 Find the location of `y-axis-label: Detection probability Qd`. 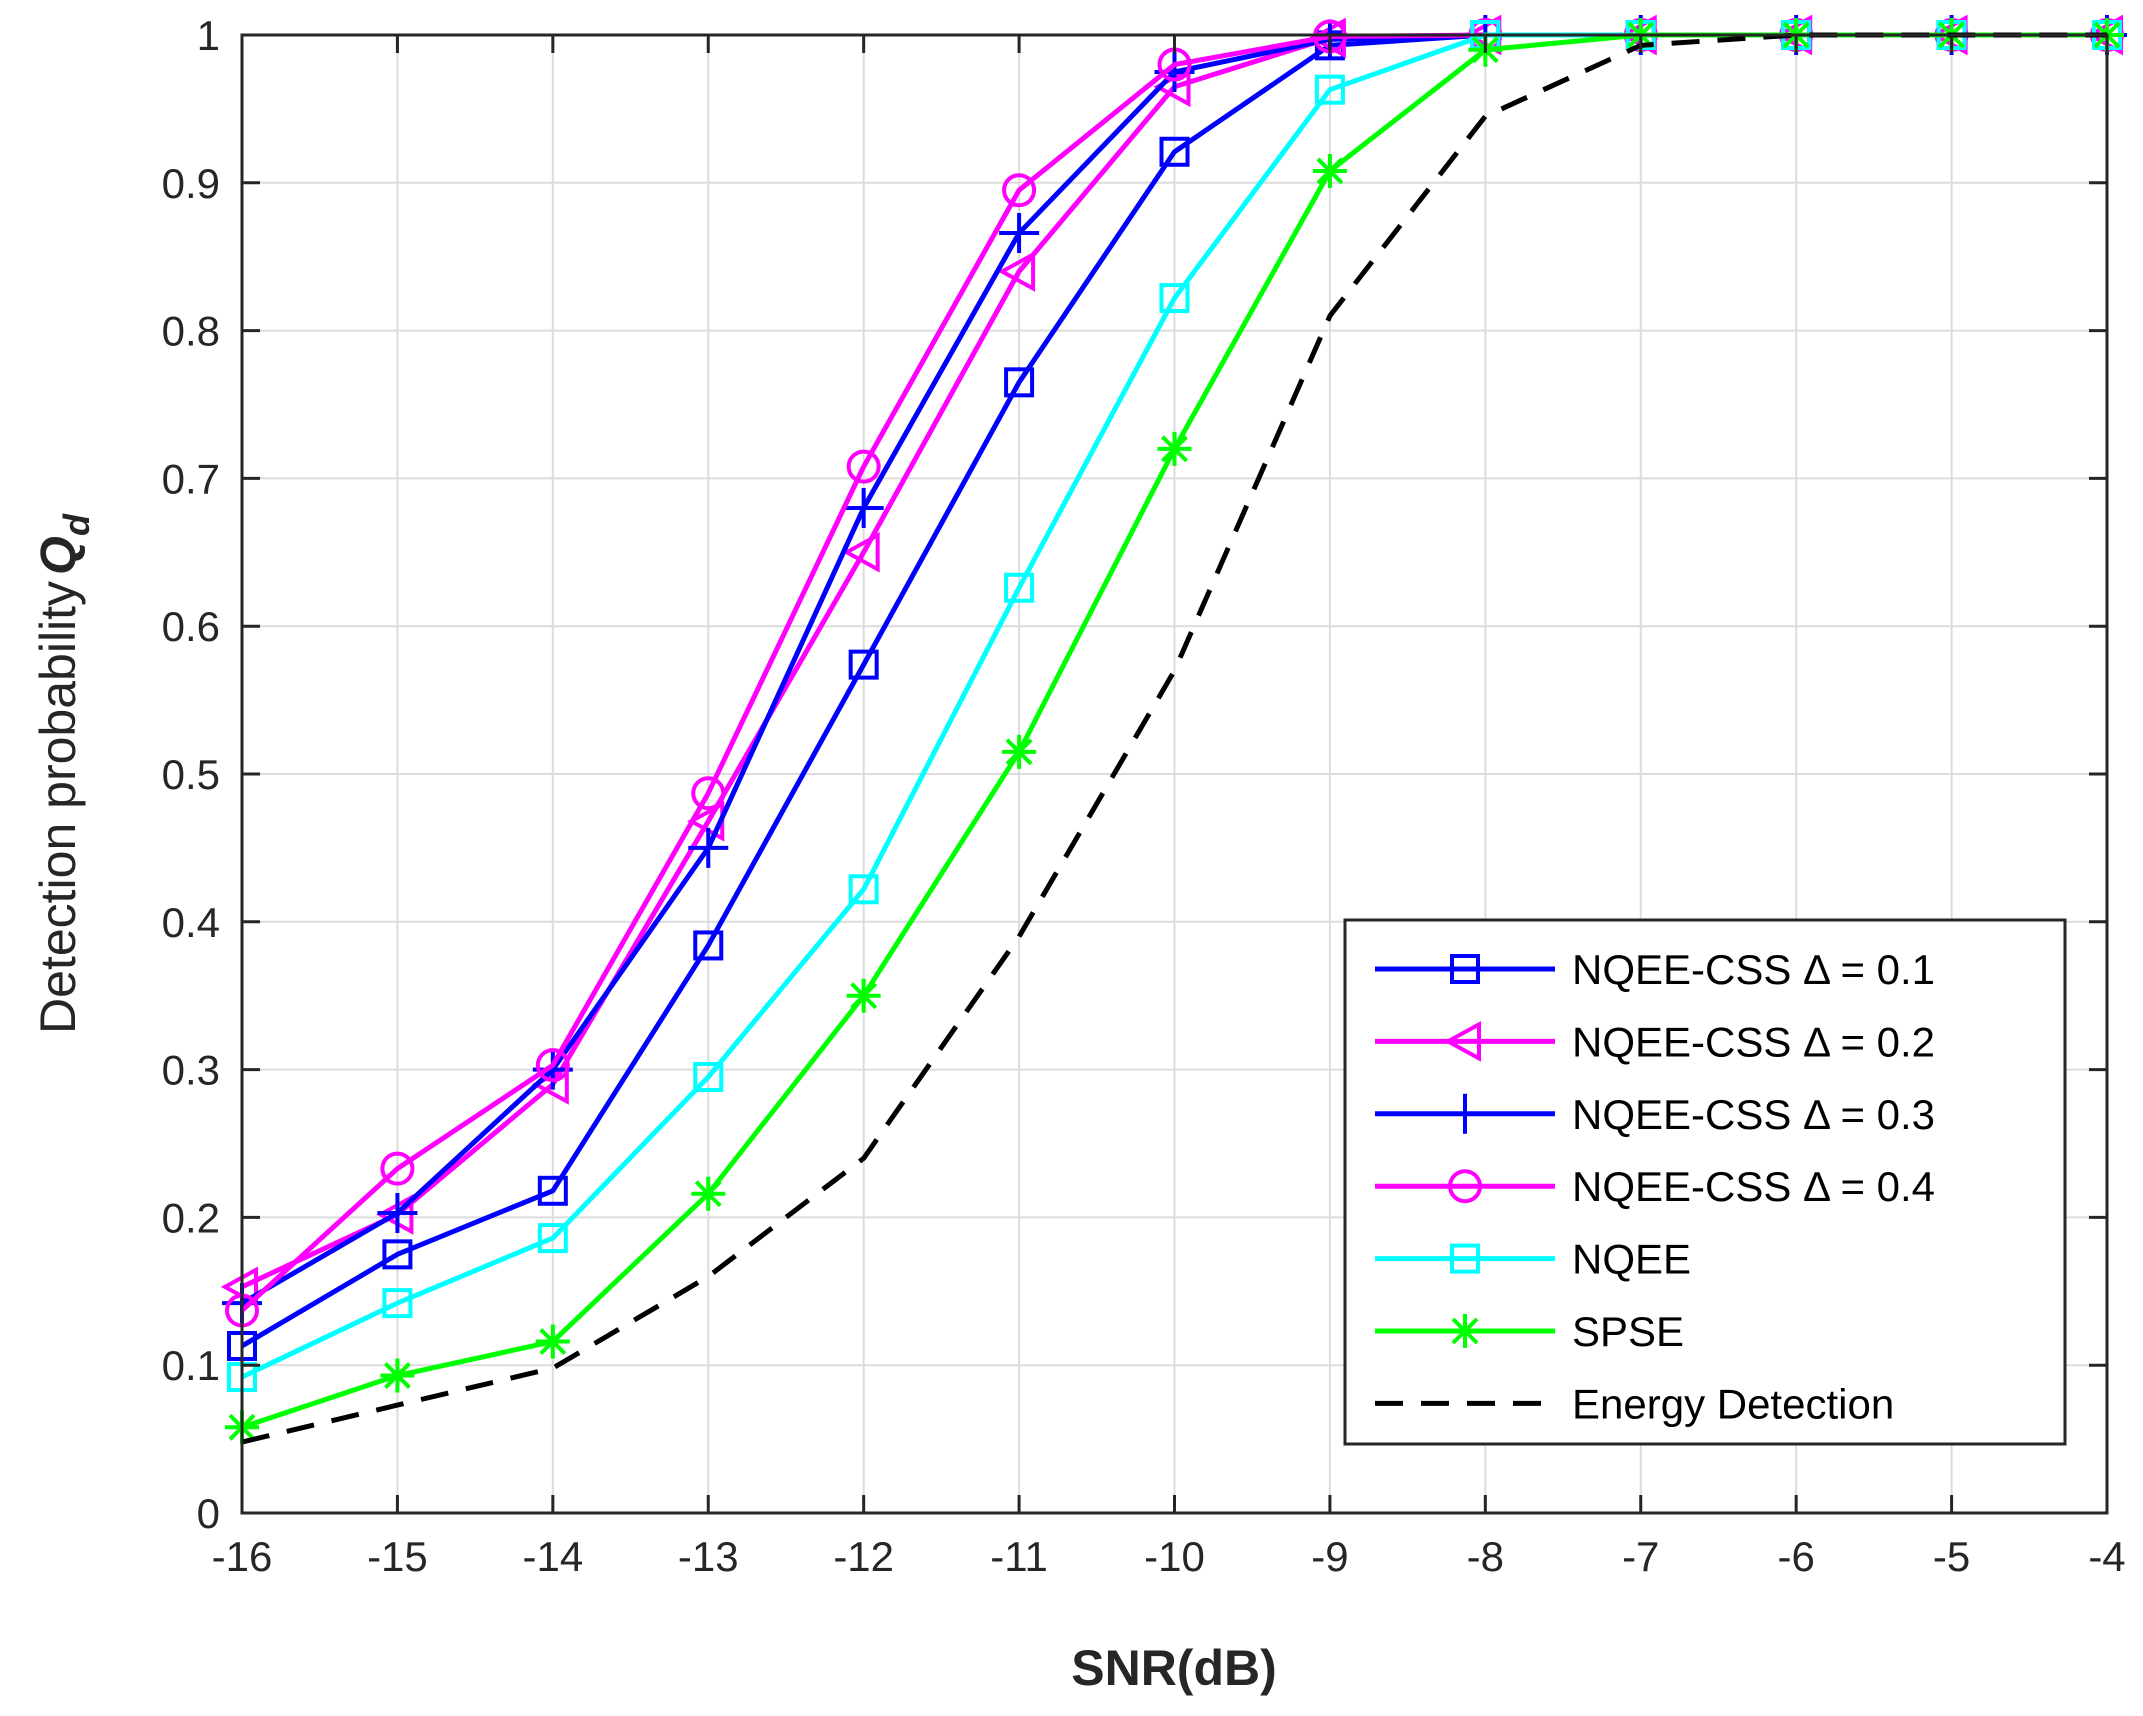

y-axis-label: Detection probability Qd is located at coordinates (63, 773).